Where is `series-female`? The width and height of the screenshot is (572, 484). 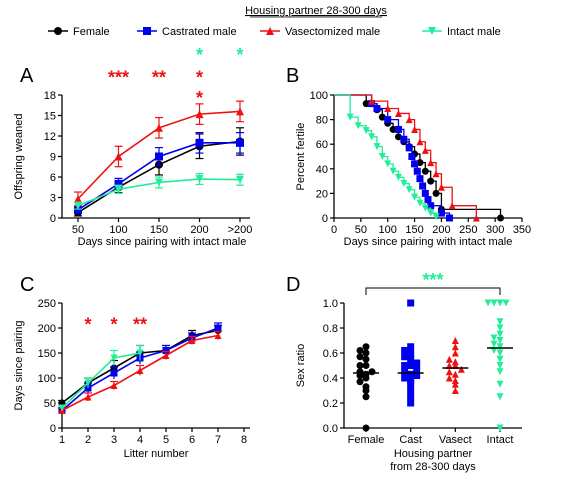
series-female is located at coordinates (159, 172).